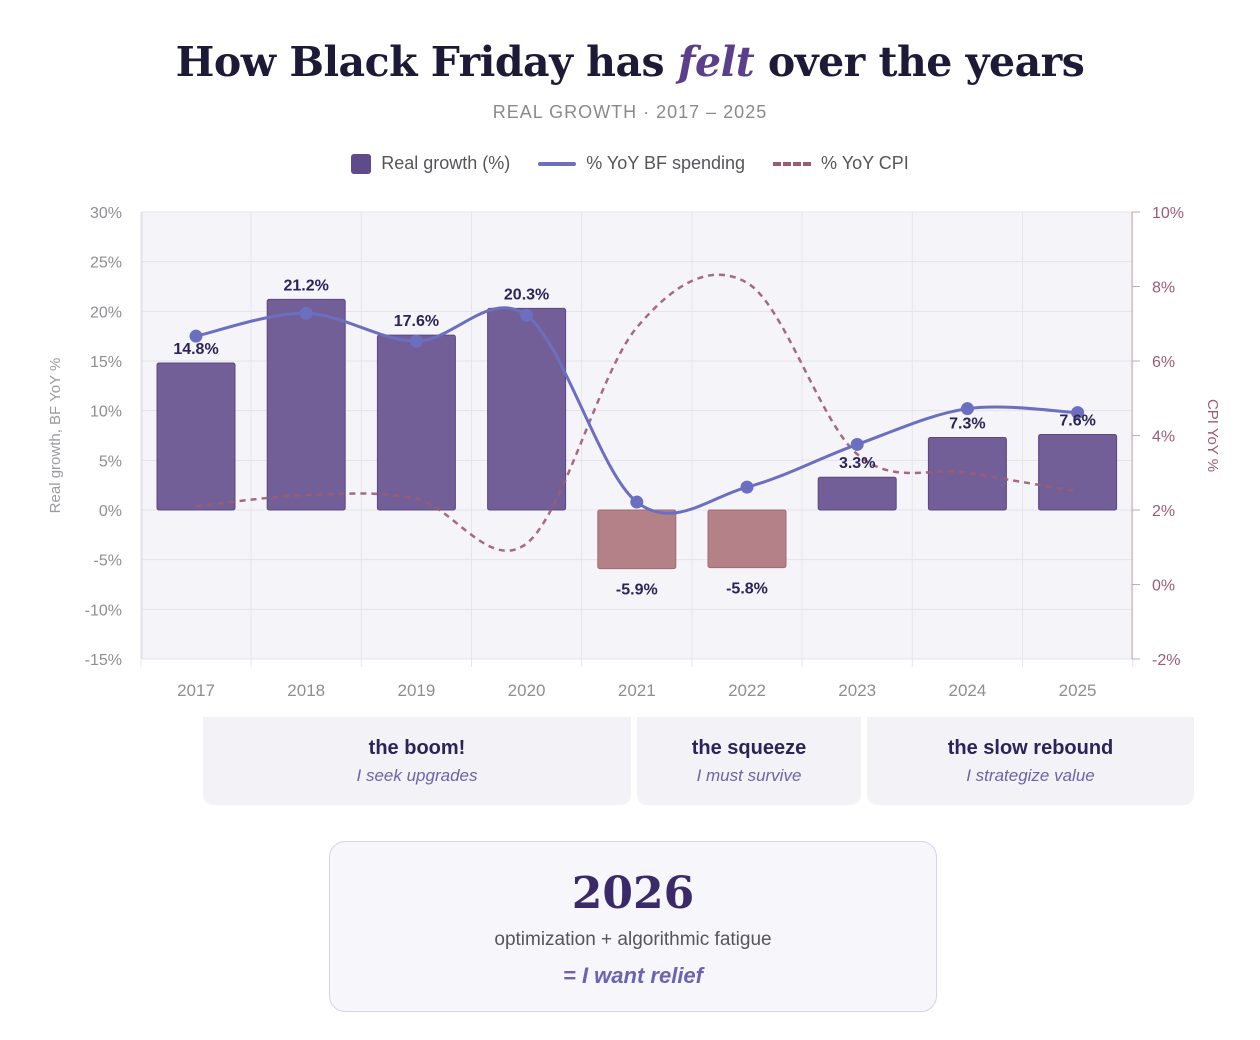 The height and width of the screenshot is (1040, 1260). Describe the element at coordinates (1163, 437) in the screenshot. I see `y-right-tick-label: 4%` at that location.